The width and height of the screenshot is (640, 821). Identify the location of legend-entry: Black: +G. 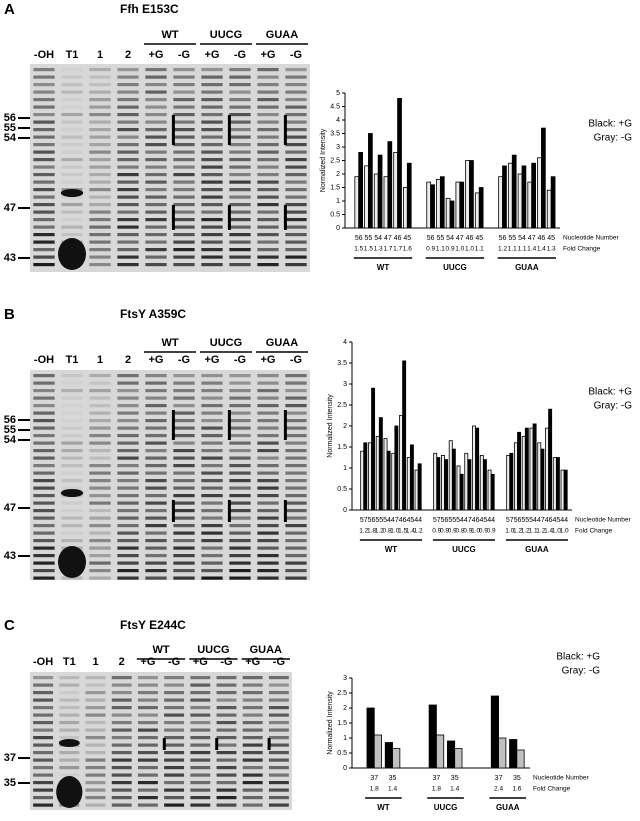
(610, 124).